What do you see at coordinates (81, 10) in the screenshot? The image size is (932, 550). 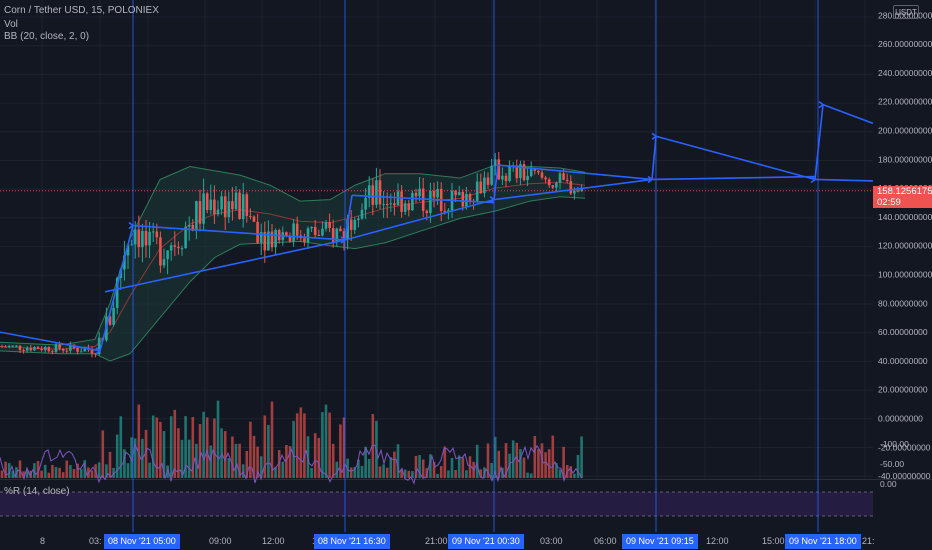 I see `legend-symbol: Corn / Tether USD, 15, POLONIEX` at bounding box center [81, 10].